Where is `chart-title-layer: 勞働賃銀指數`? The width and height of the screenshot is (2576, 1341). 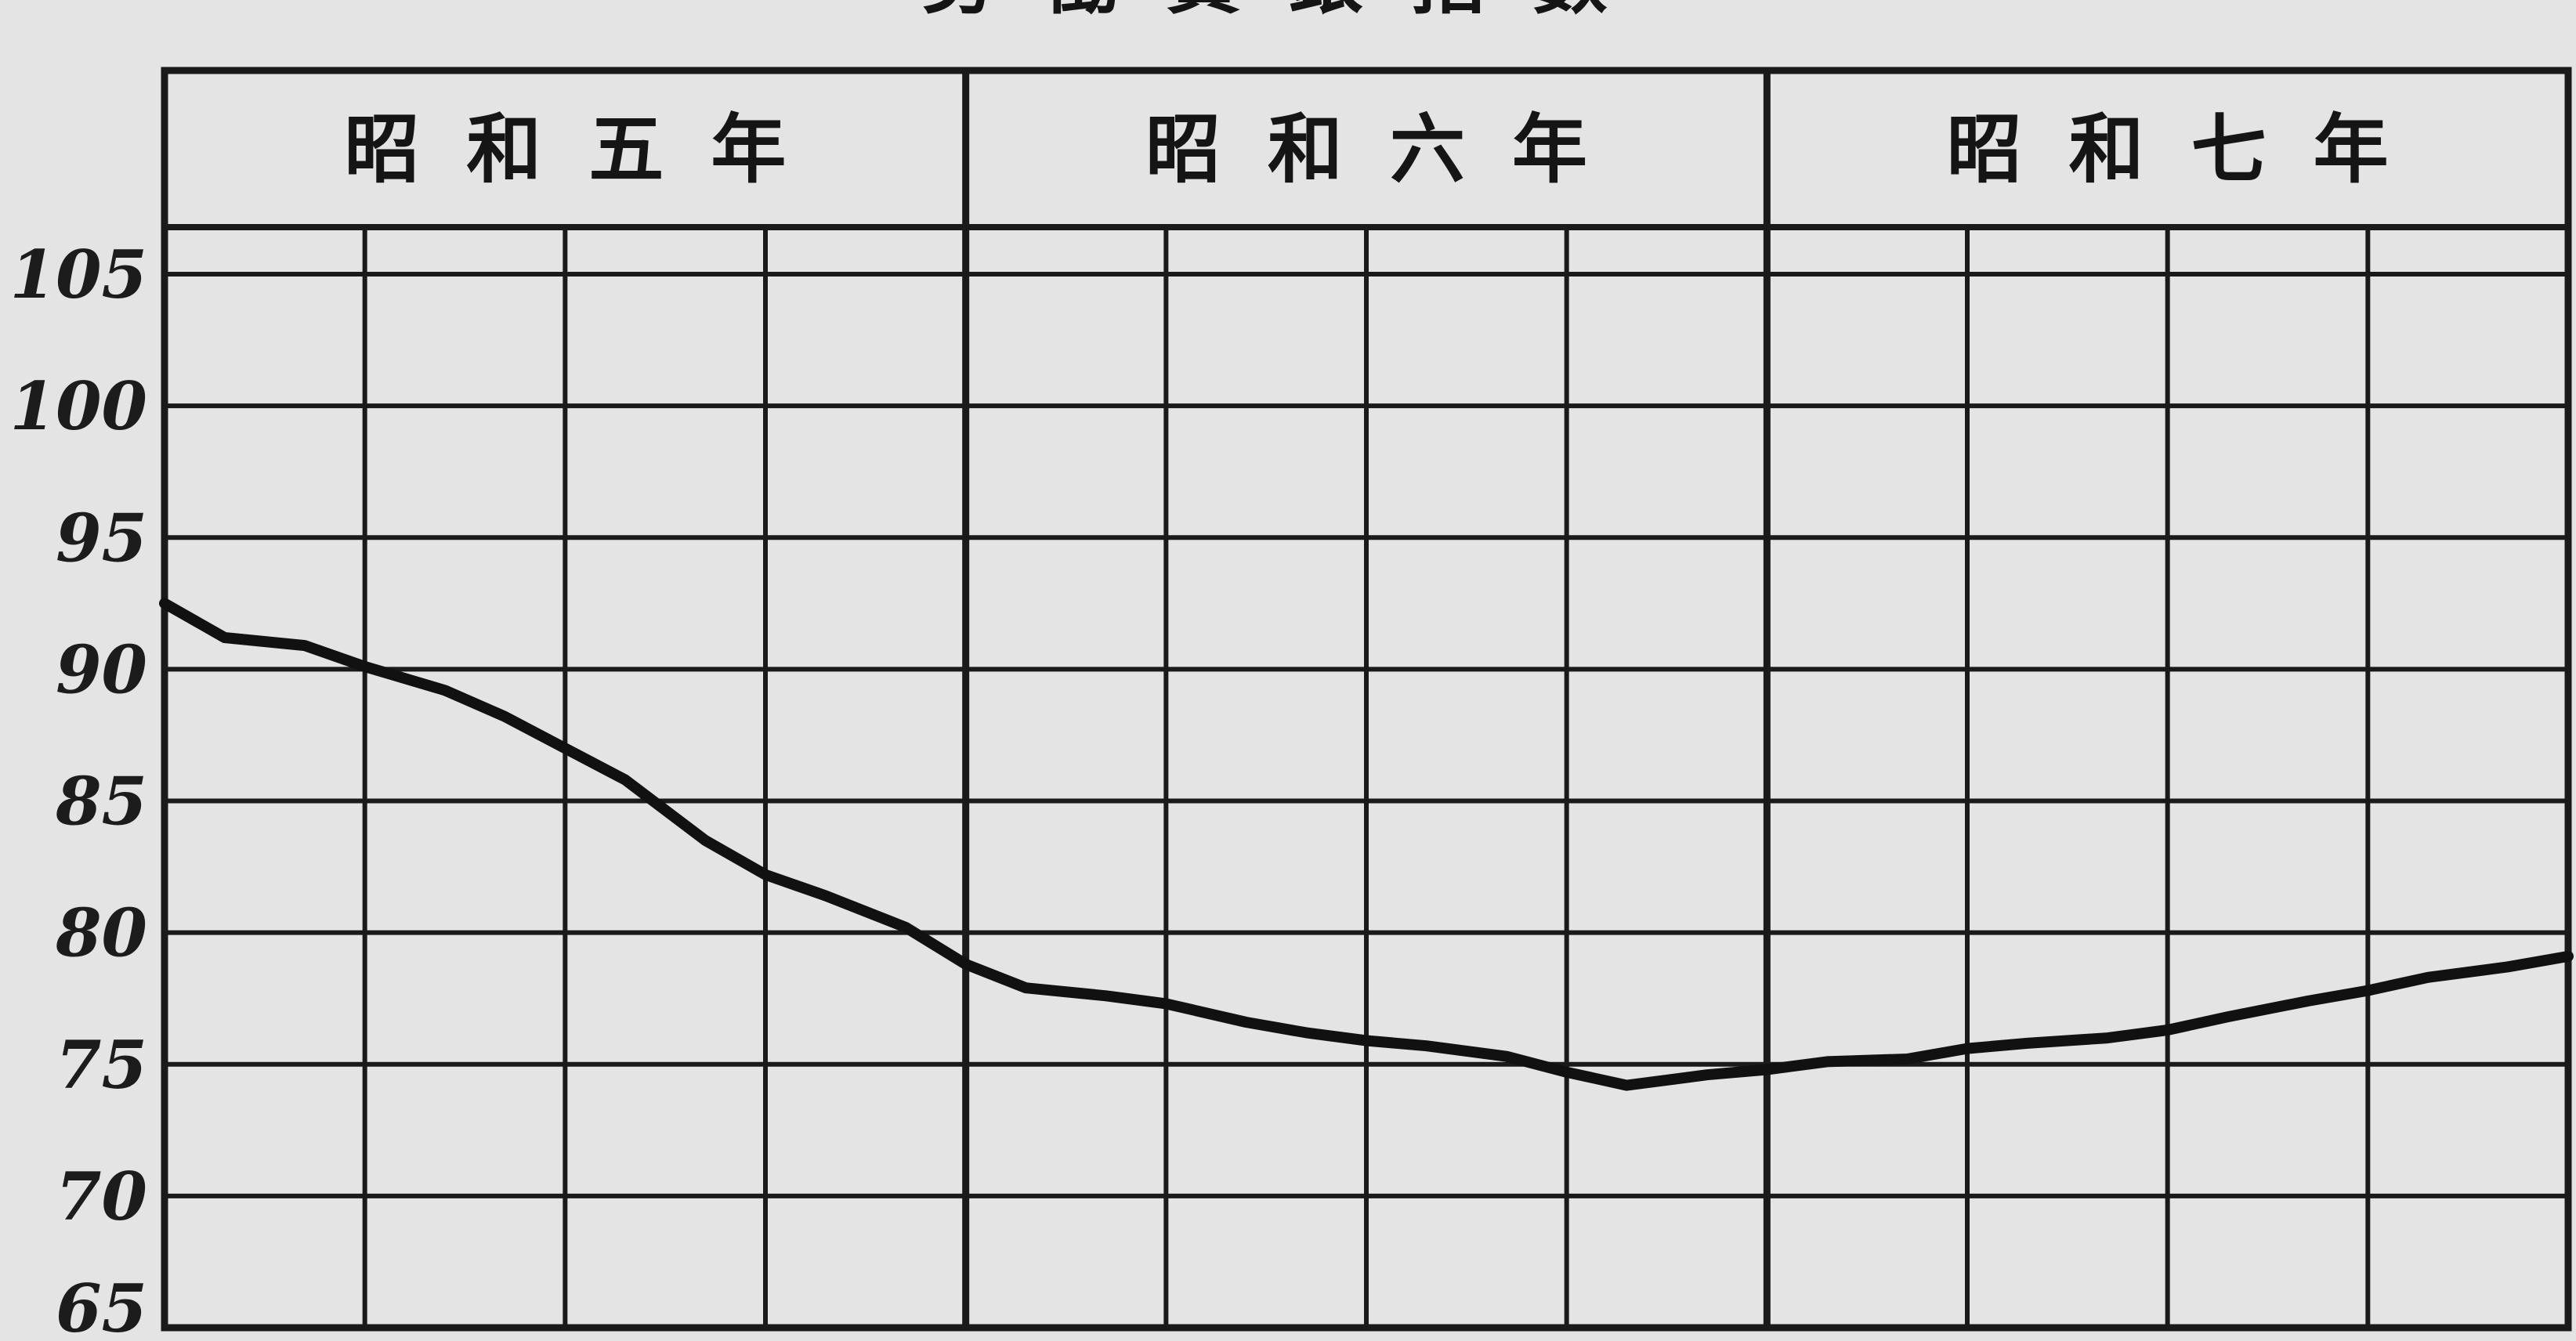
chart-title-layer: 勞働賃銀指數 is located at coordinates (1288, 12).